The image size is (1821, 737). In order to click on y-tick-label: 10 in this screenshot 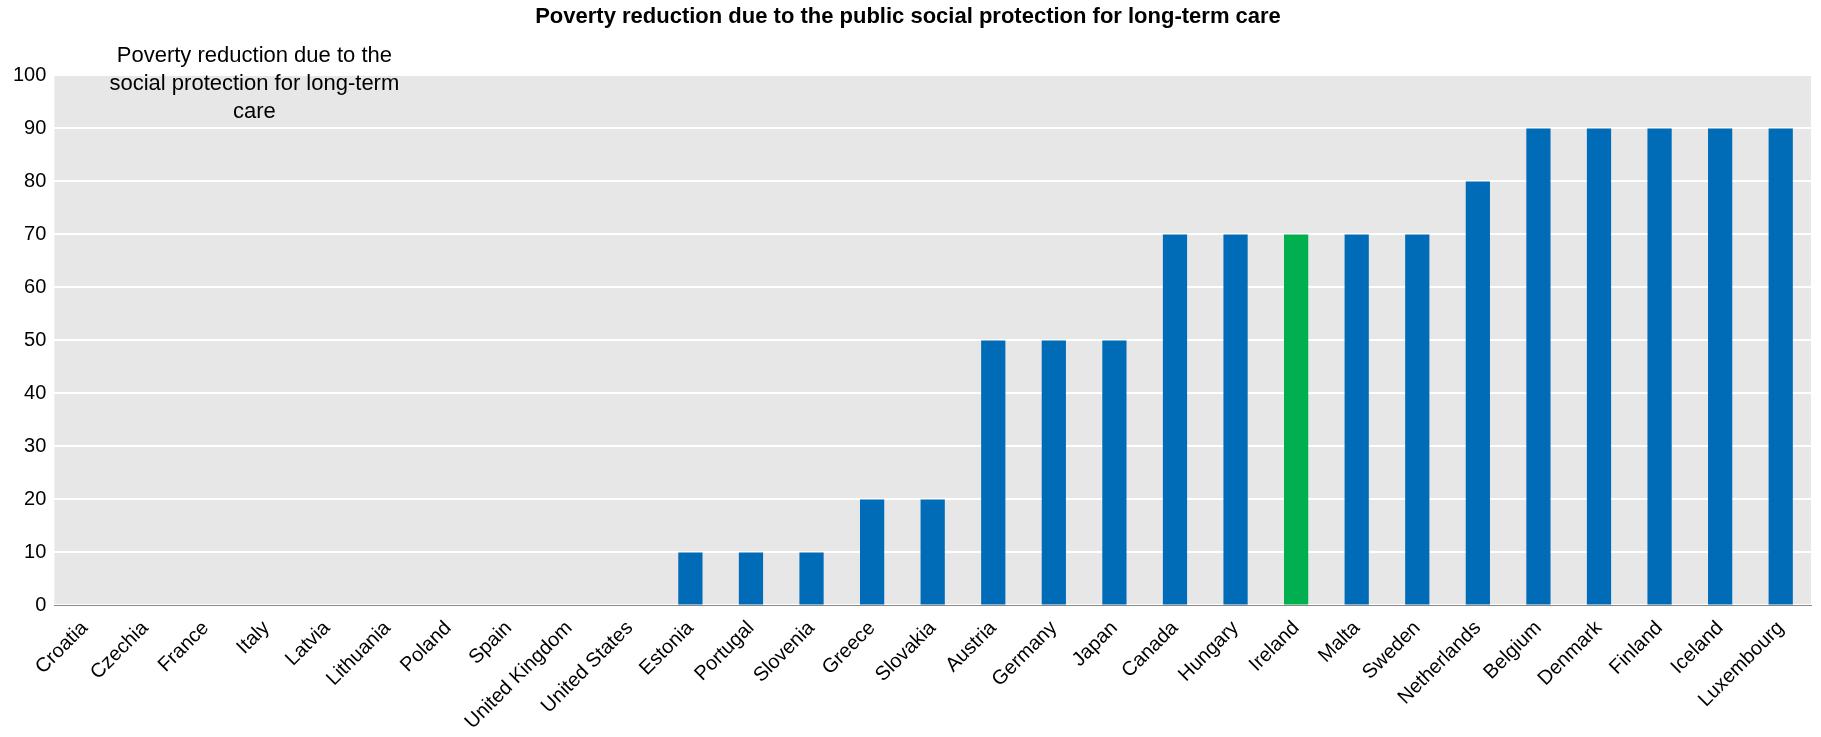, I will do `click(35, 550)`.